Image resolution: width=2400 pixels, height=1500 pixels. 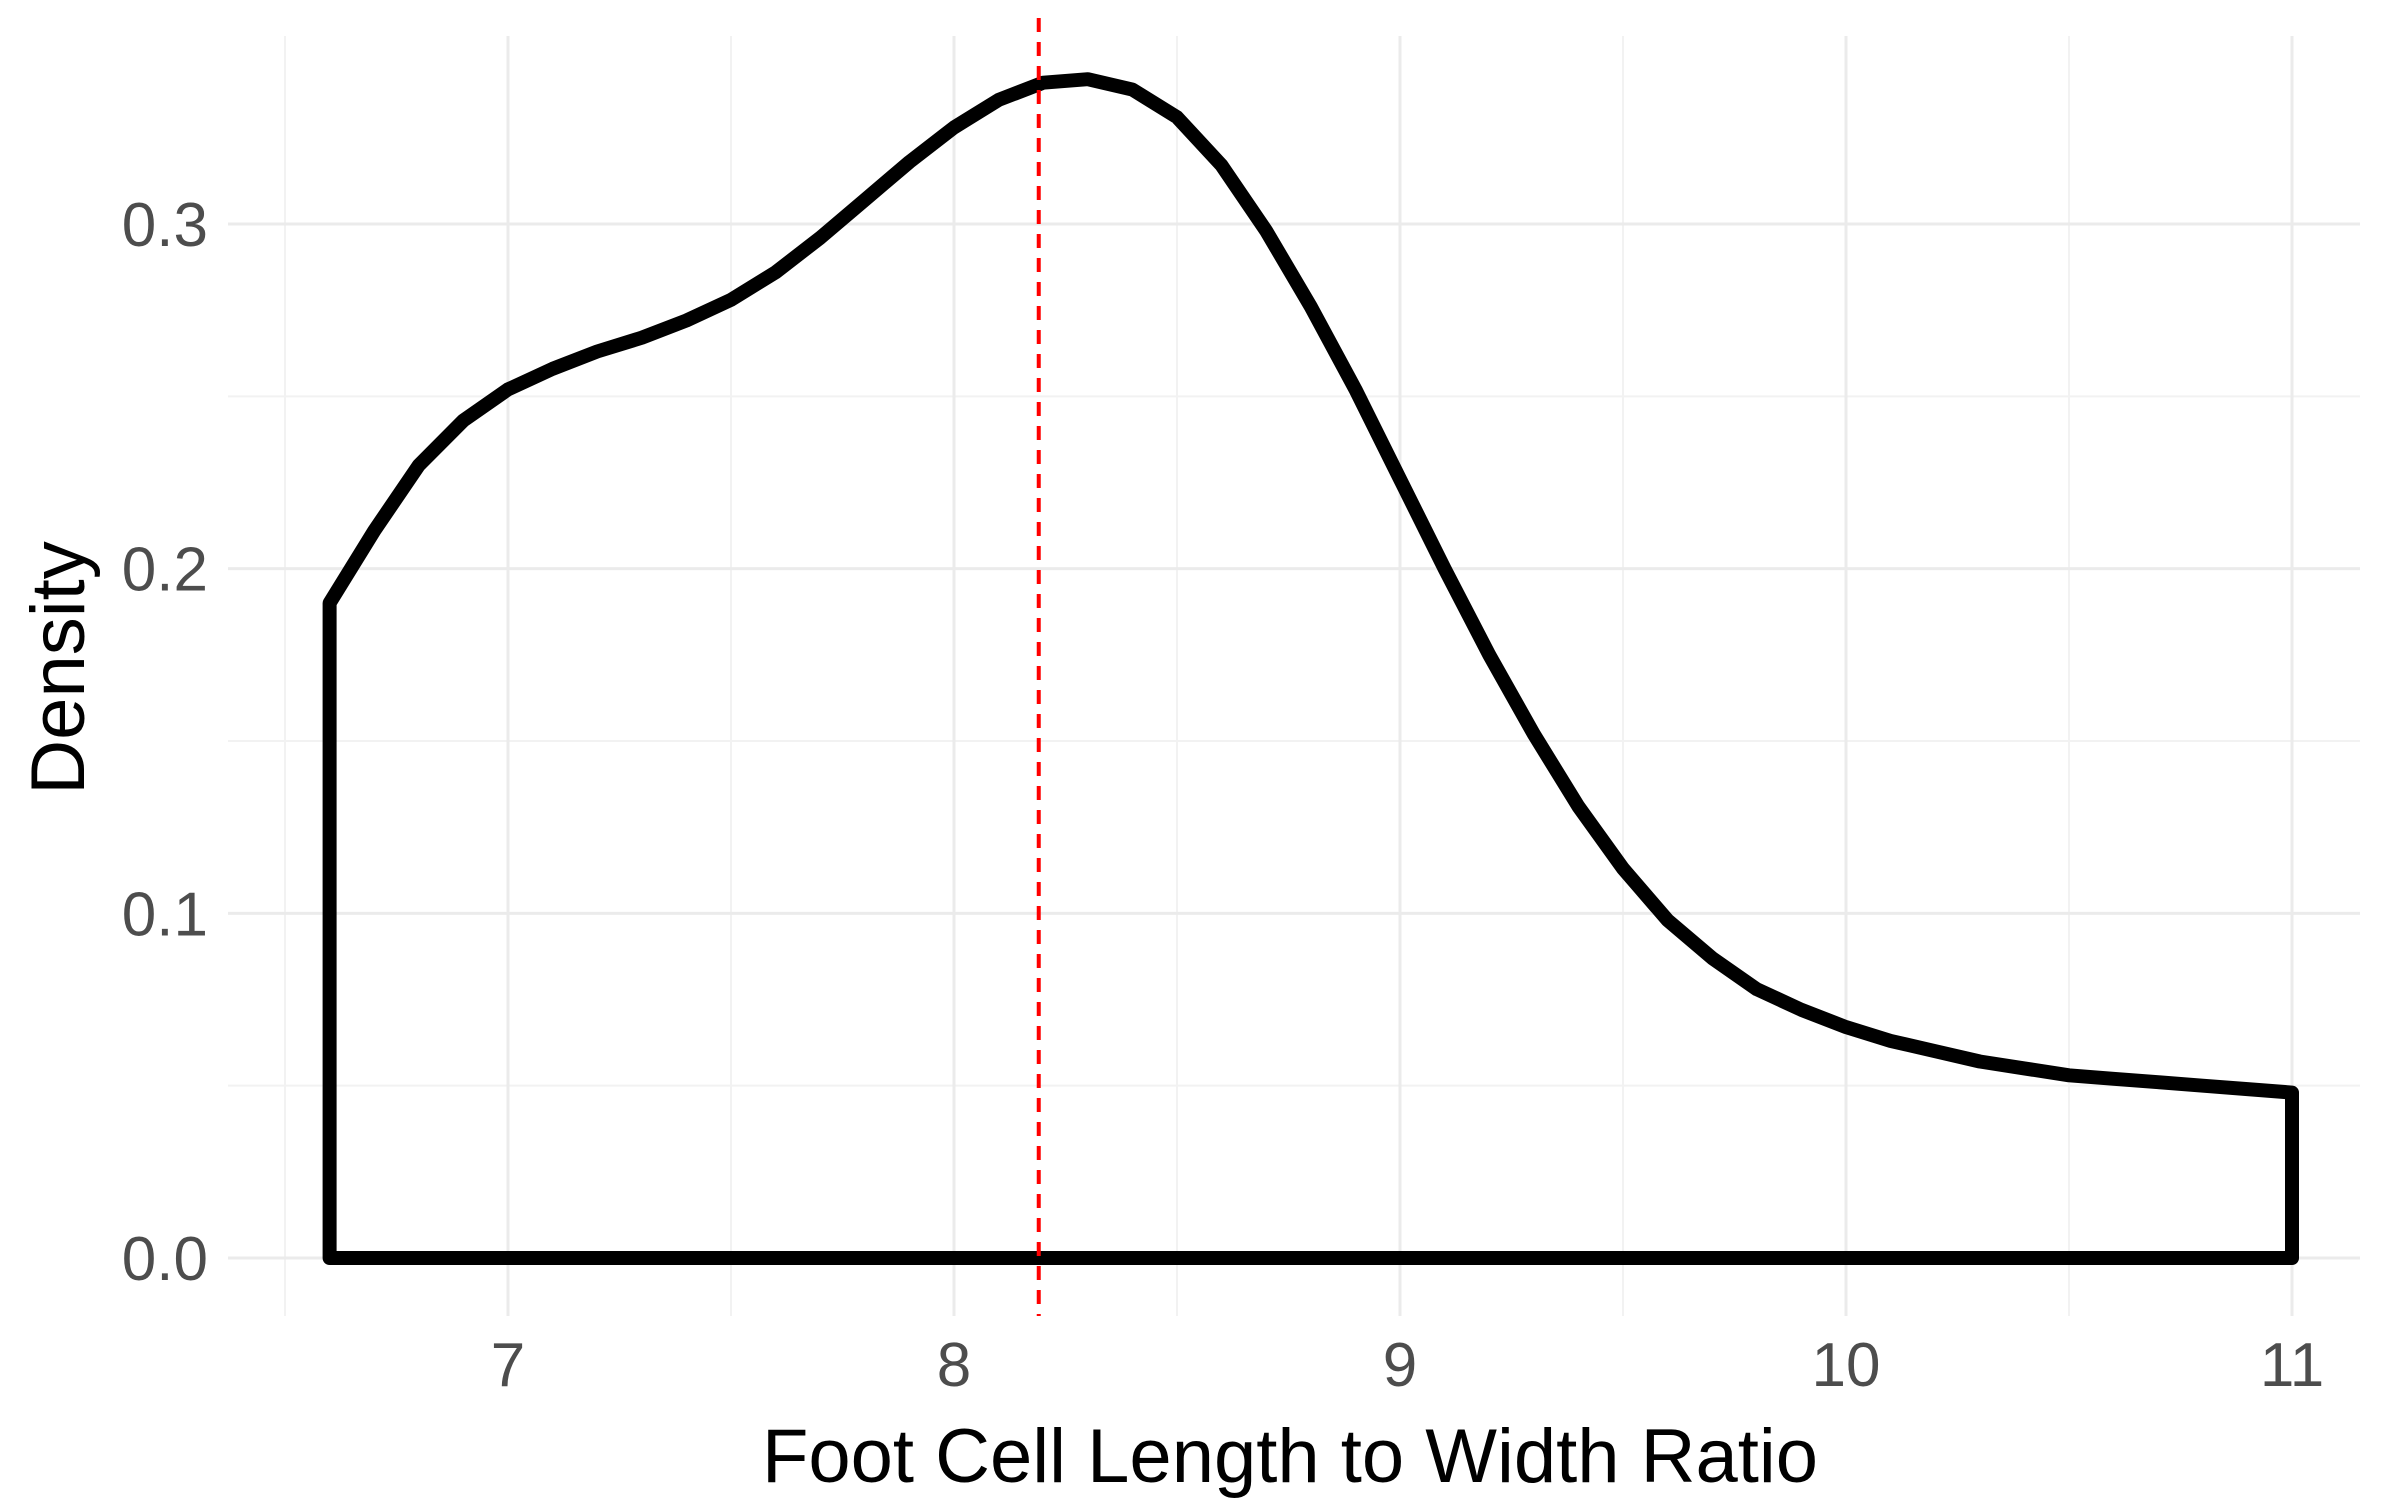 I want to click on y-tick-label: 0.3, so click(x=165, y=225).